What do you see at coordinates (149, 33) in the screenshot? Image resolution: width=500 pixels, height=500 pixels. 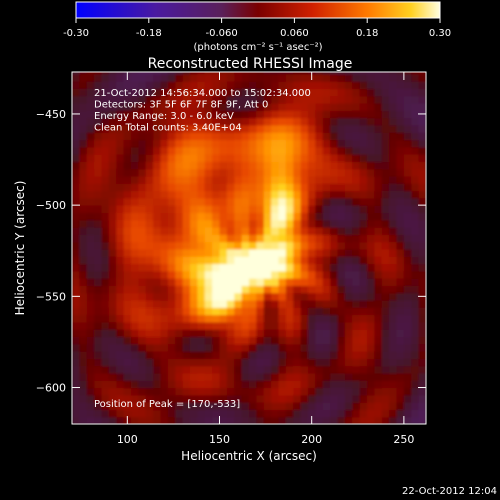 I see `colorbar-tick-label: -0.18` at bounding box center [149, 33].